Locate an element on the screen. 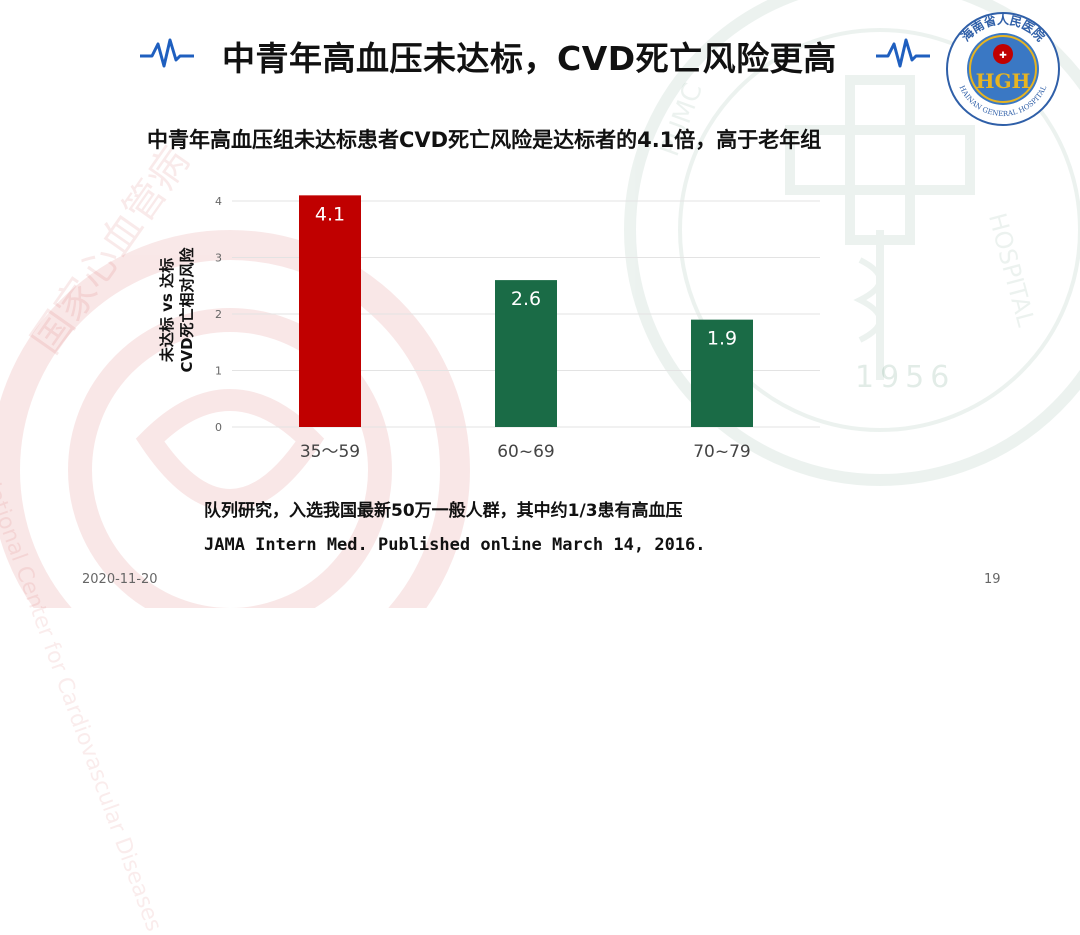 The width and height of the screenshot is (1080, 935). hospital-logo-icon: ✚ HGH 海南省人民医院 HAINAN GENERAL HOSPITAL is located at coordinates (1003, 69).